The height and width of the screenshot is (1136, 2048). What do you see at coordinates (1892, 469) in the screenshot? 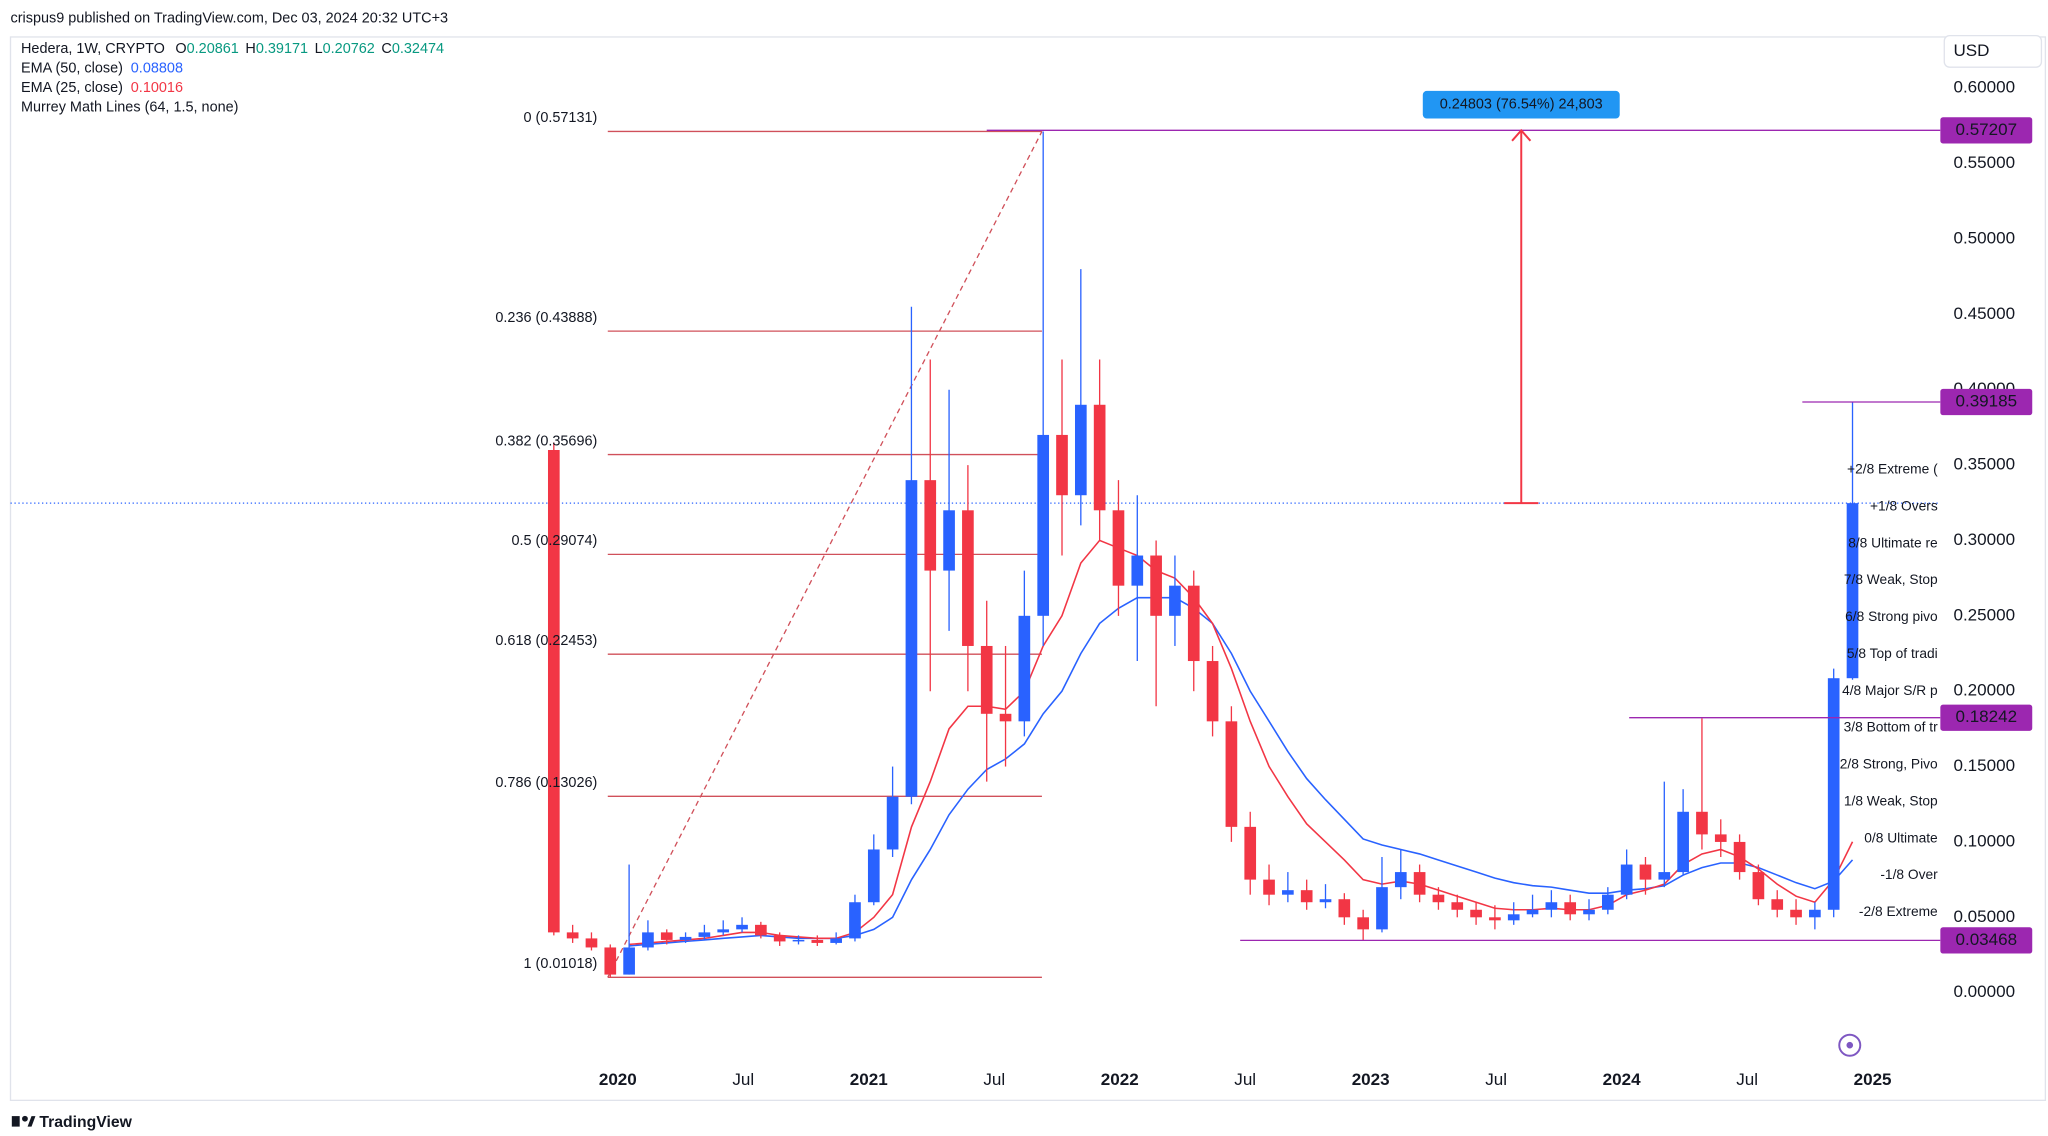
I see `murrey-label: +2/8 Extreme (` at bounding box center [1892, 469].